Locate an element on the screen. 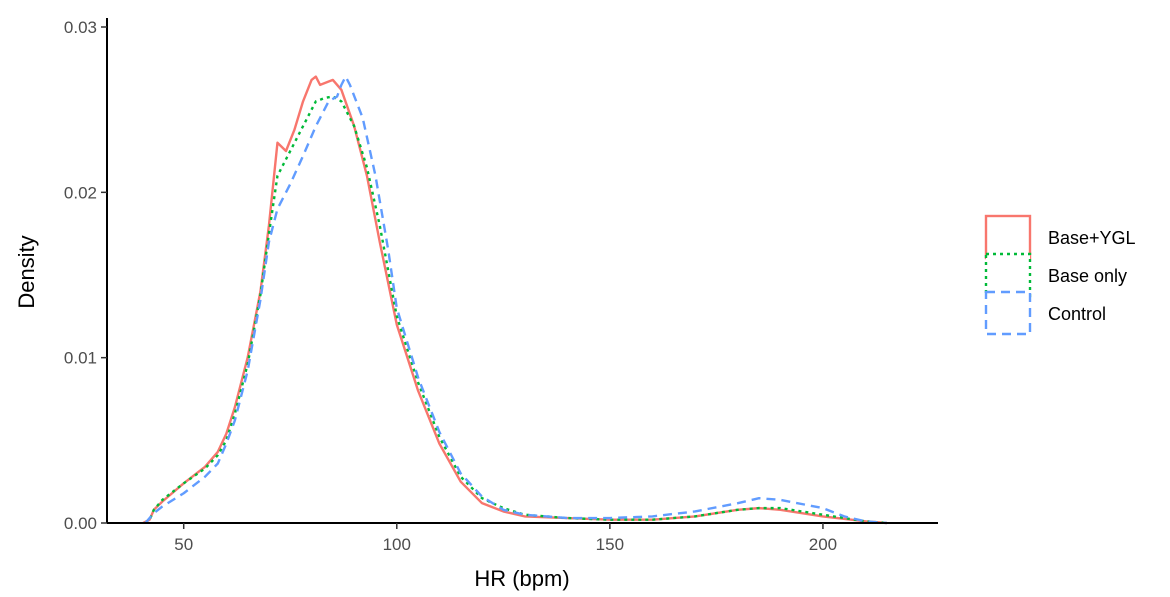 The height and width of the screenshot is (597, 1170). x-ticks: 50 100 150 200 is located at coordinates (505, 538).